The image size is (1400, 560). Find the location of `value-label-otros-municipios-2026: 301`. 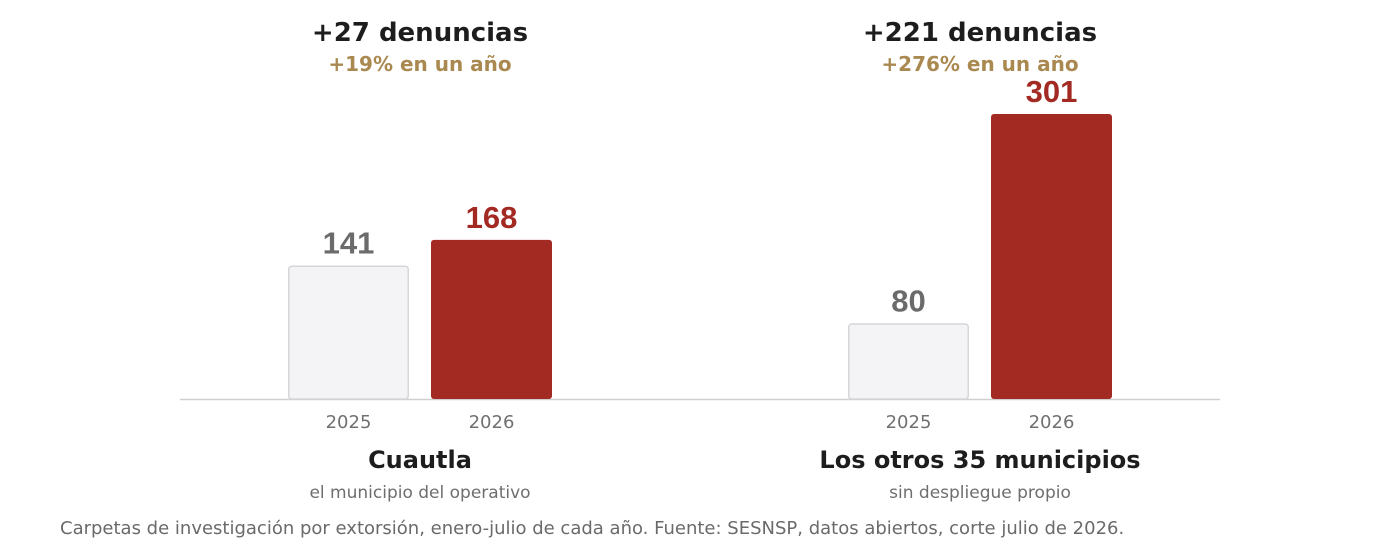

value-label-otros-municipios-2026: 301 is located at coordinates (1052, 91).